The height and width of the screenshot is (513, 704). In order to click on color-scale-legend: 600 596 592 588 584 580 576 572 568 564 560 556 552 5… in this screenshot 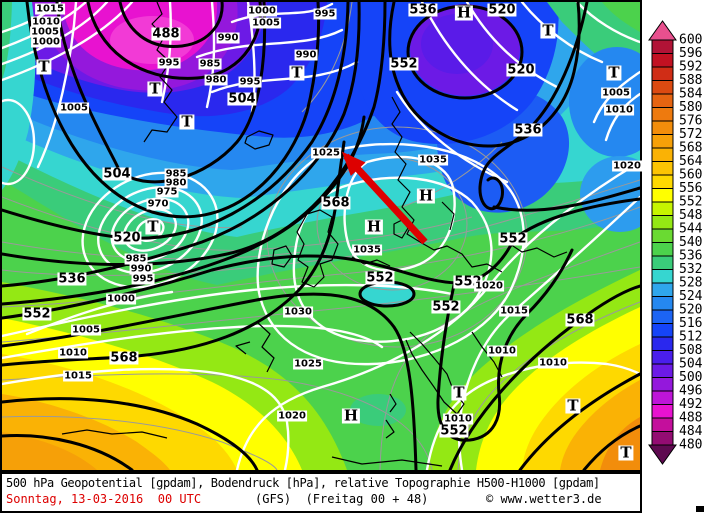, I will do `click(673, 235)`.